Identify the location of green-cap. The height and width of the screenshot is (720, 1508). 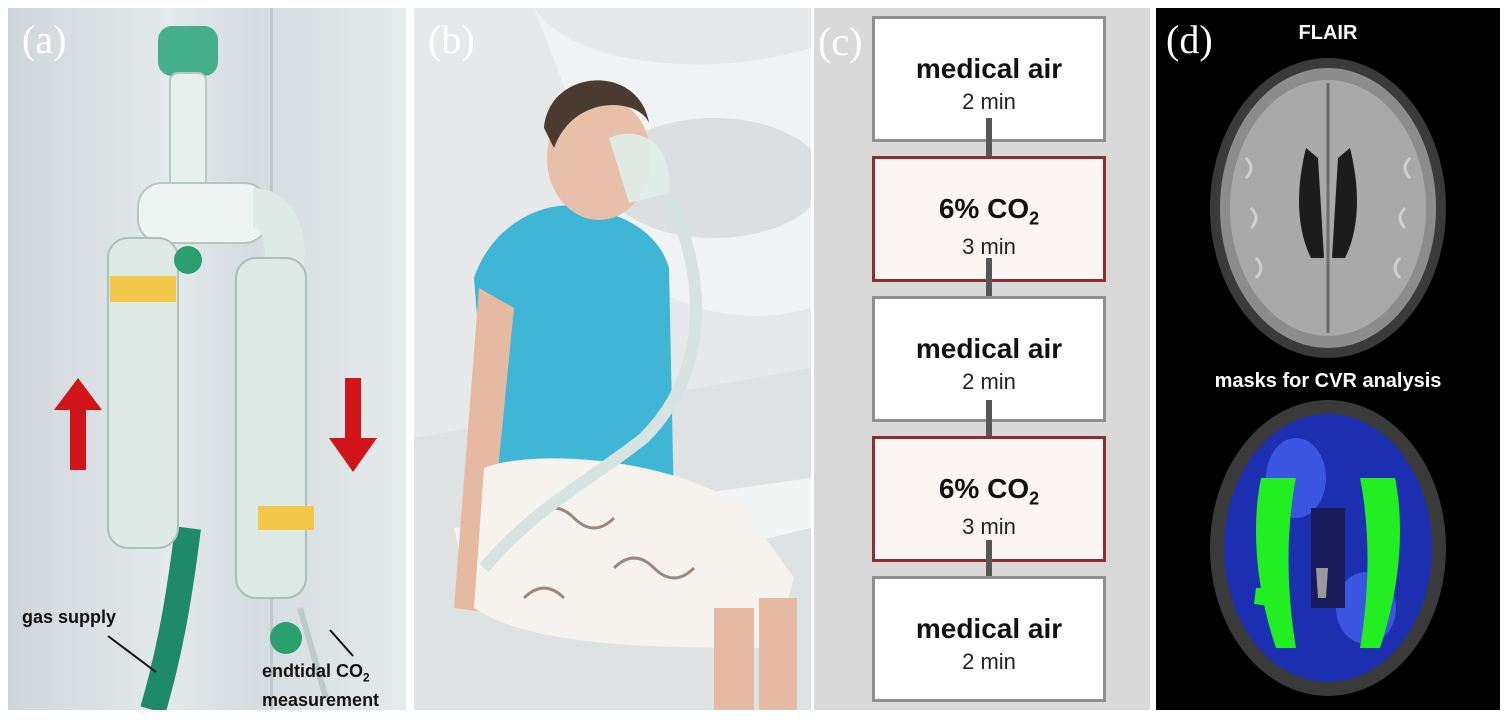
(188, 51).